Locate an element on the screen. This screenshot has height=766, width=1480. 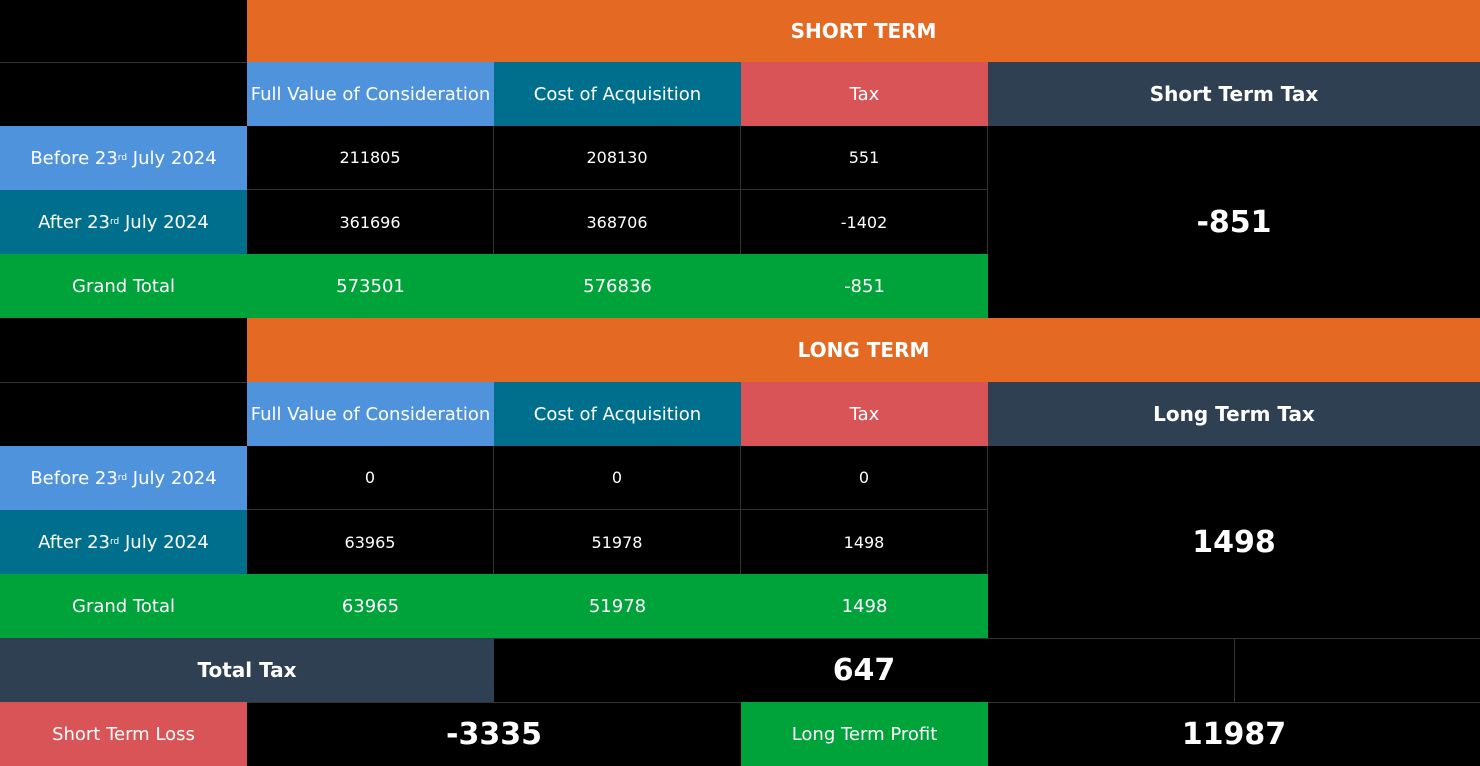
long-before-coa: 0 is located at coordinates (617, 478).